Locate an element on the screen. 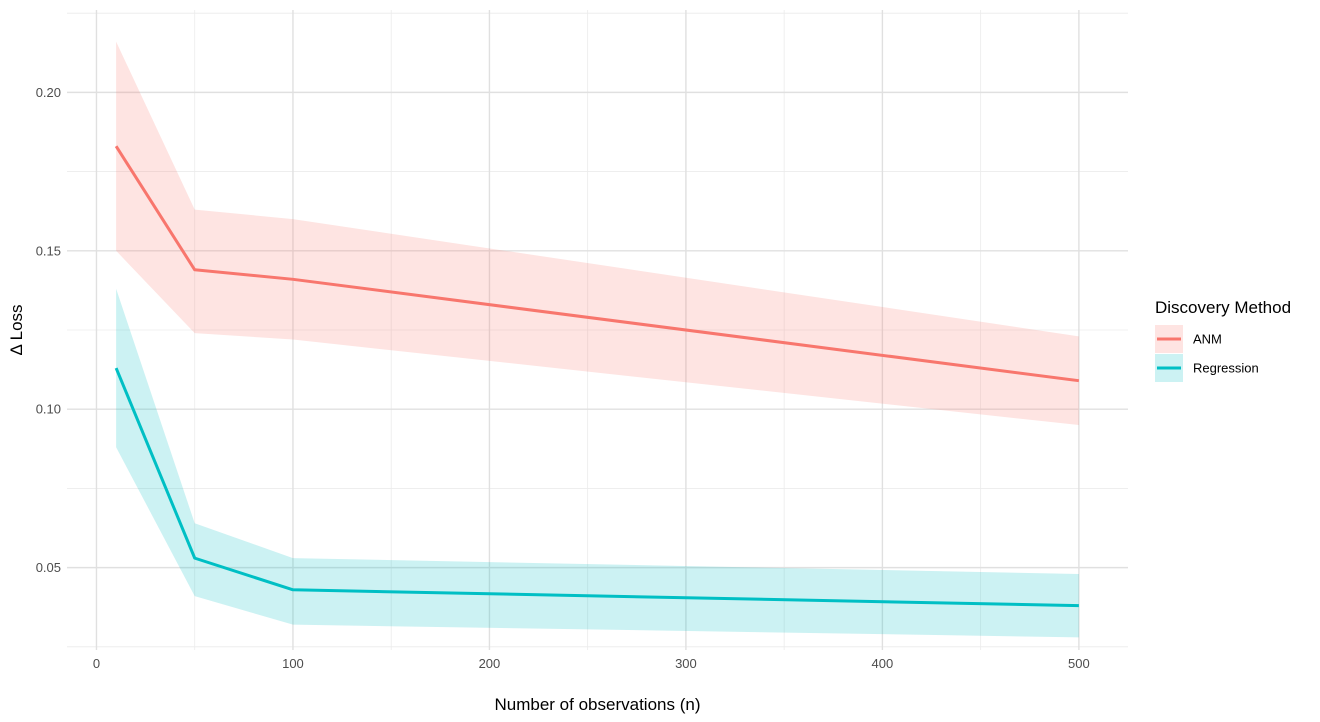 The width and height of the screenshot is (1320, 722). x-axis-title: Number of observations (n) is located at coordinates (598, 704).